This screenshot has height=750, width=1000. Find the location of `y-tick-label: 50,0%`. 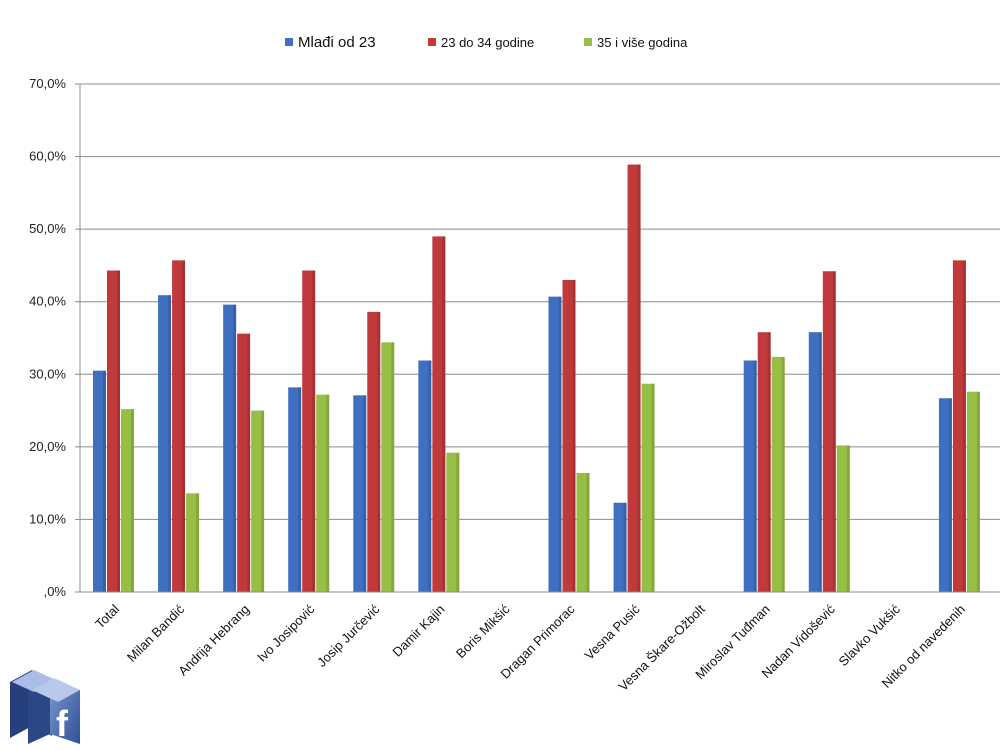

y-tick-label: 50,0% is located at coordinates (47, 228).